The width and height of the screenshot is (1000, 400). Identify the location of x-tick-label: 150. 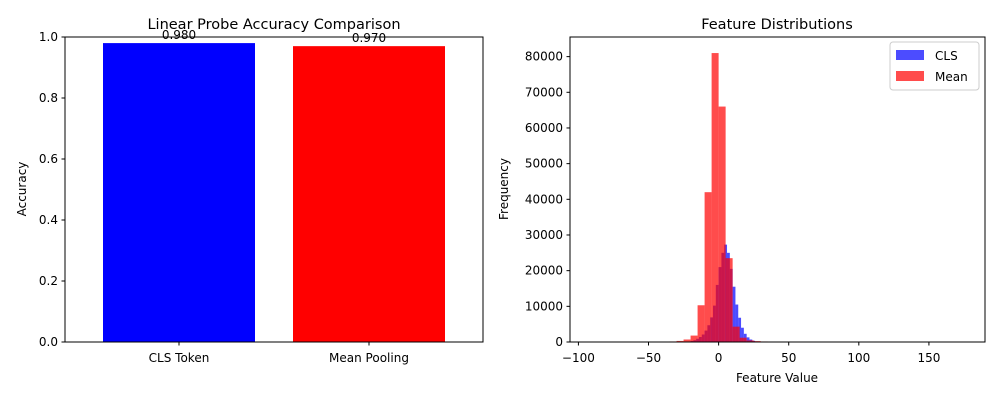
(928, 358).